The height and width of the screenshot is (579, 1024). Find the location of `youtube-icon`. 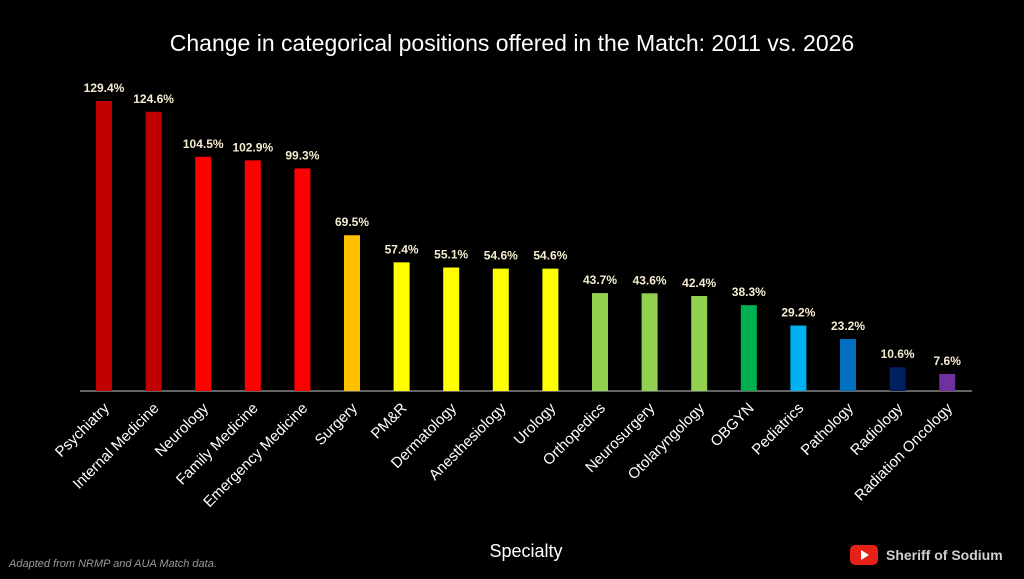

youtube-icon is located at coordinates (864, 555).